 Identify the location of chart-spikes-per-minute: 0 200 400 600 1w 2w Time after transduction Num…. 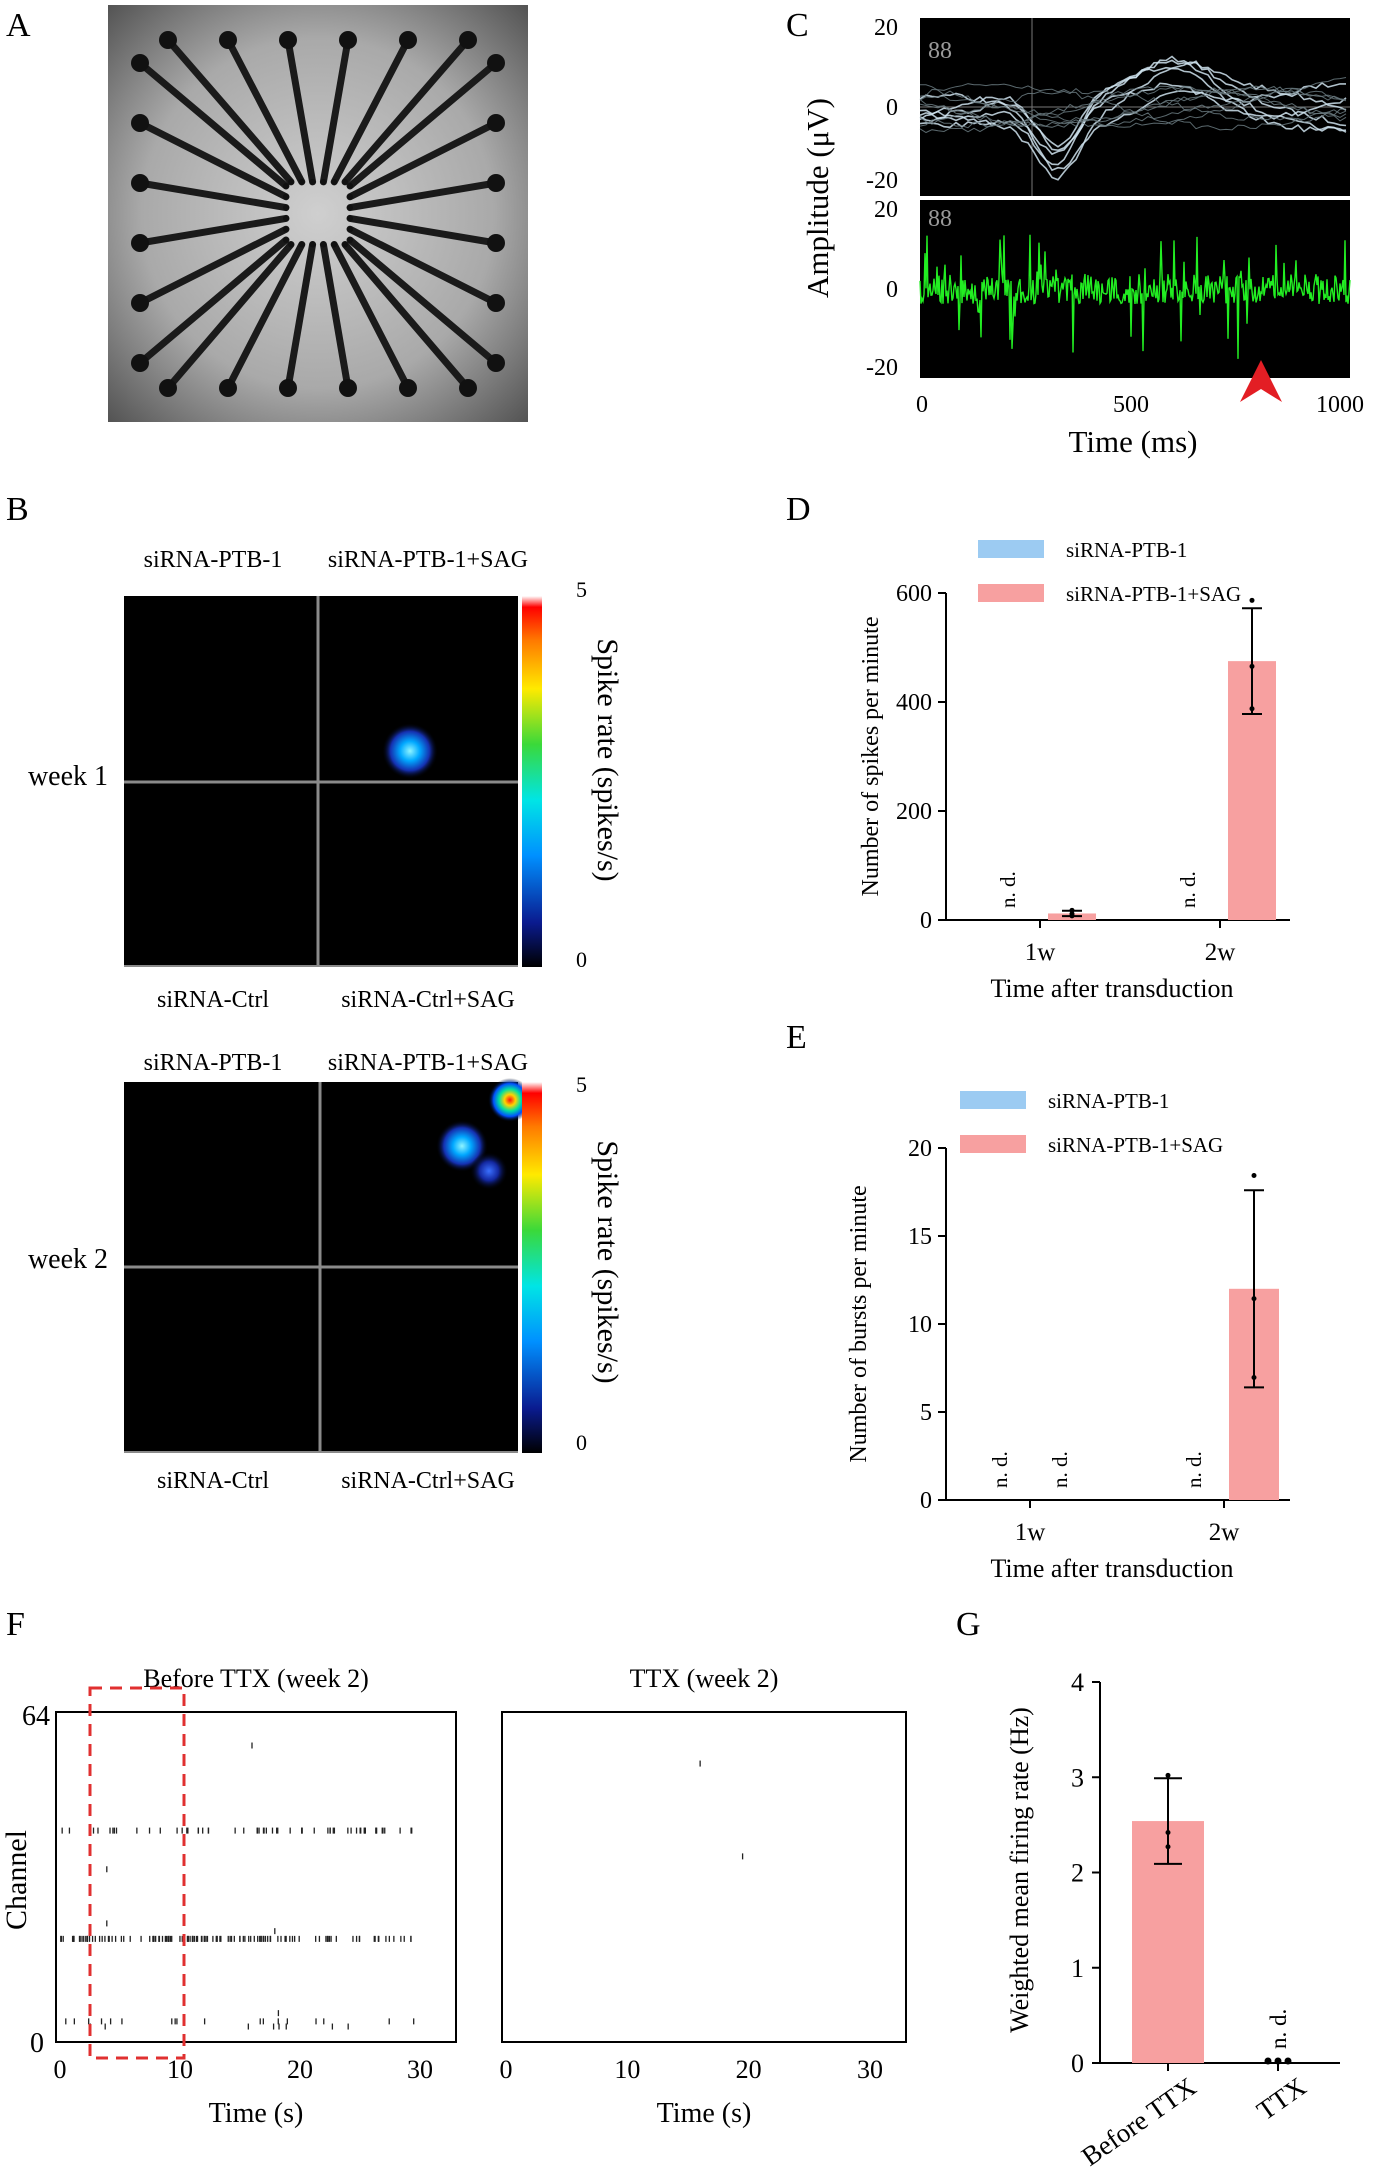
(1074, 770).